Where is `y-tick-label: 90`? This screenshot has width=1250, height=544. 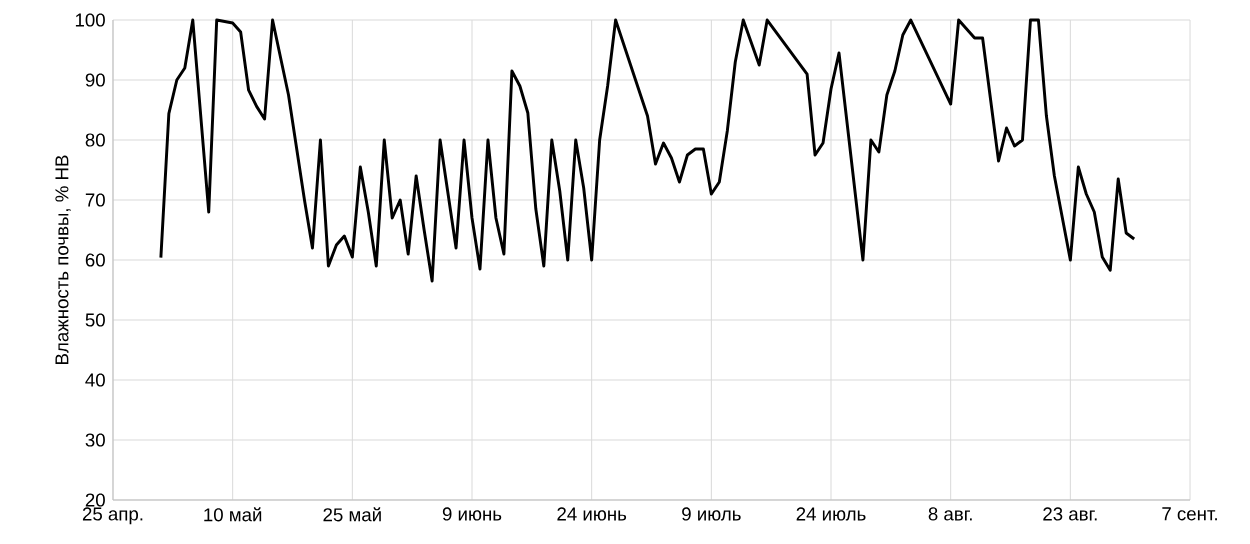
y-tick-label: 90 is located at coordinates (95, 80).